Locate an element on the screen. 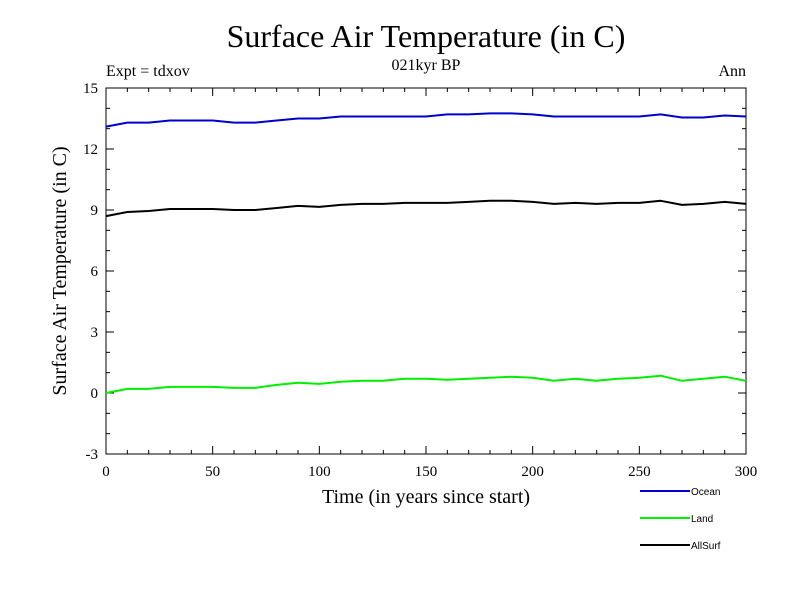  experiment-label: Expt = tdxov is located at coordinates (148, 71).